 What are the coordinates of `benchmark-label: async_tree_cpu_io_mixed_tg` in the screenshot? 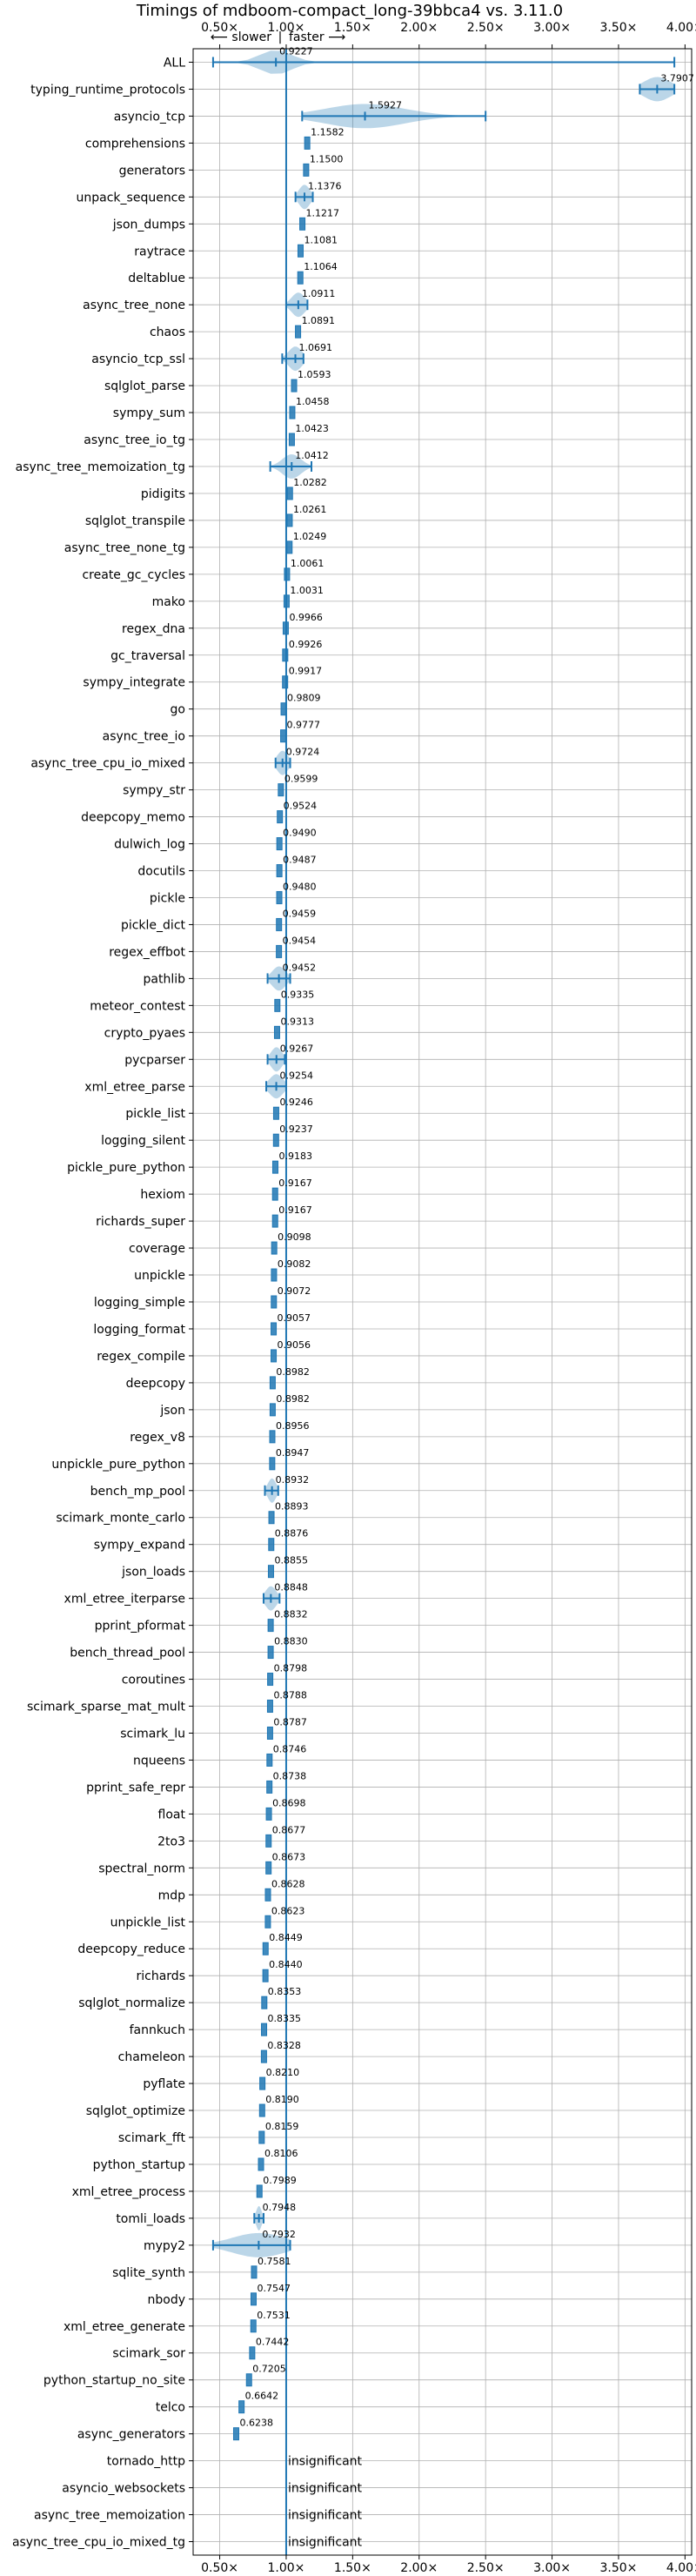 It's located at (98, 2543).